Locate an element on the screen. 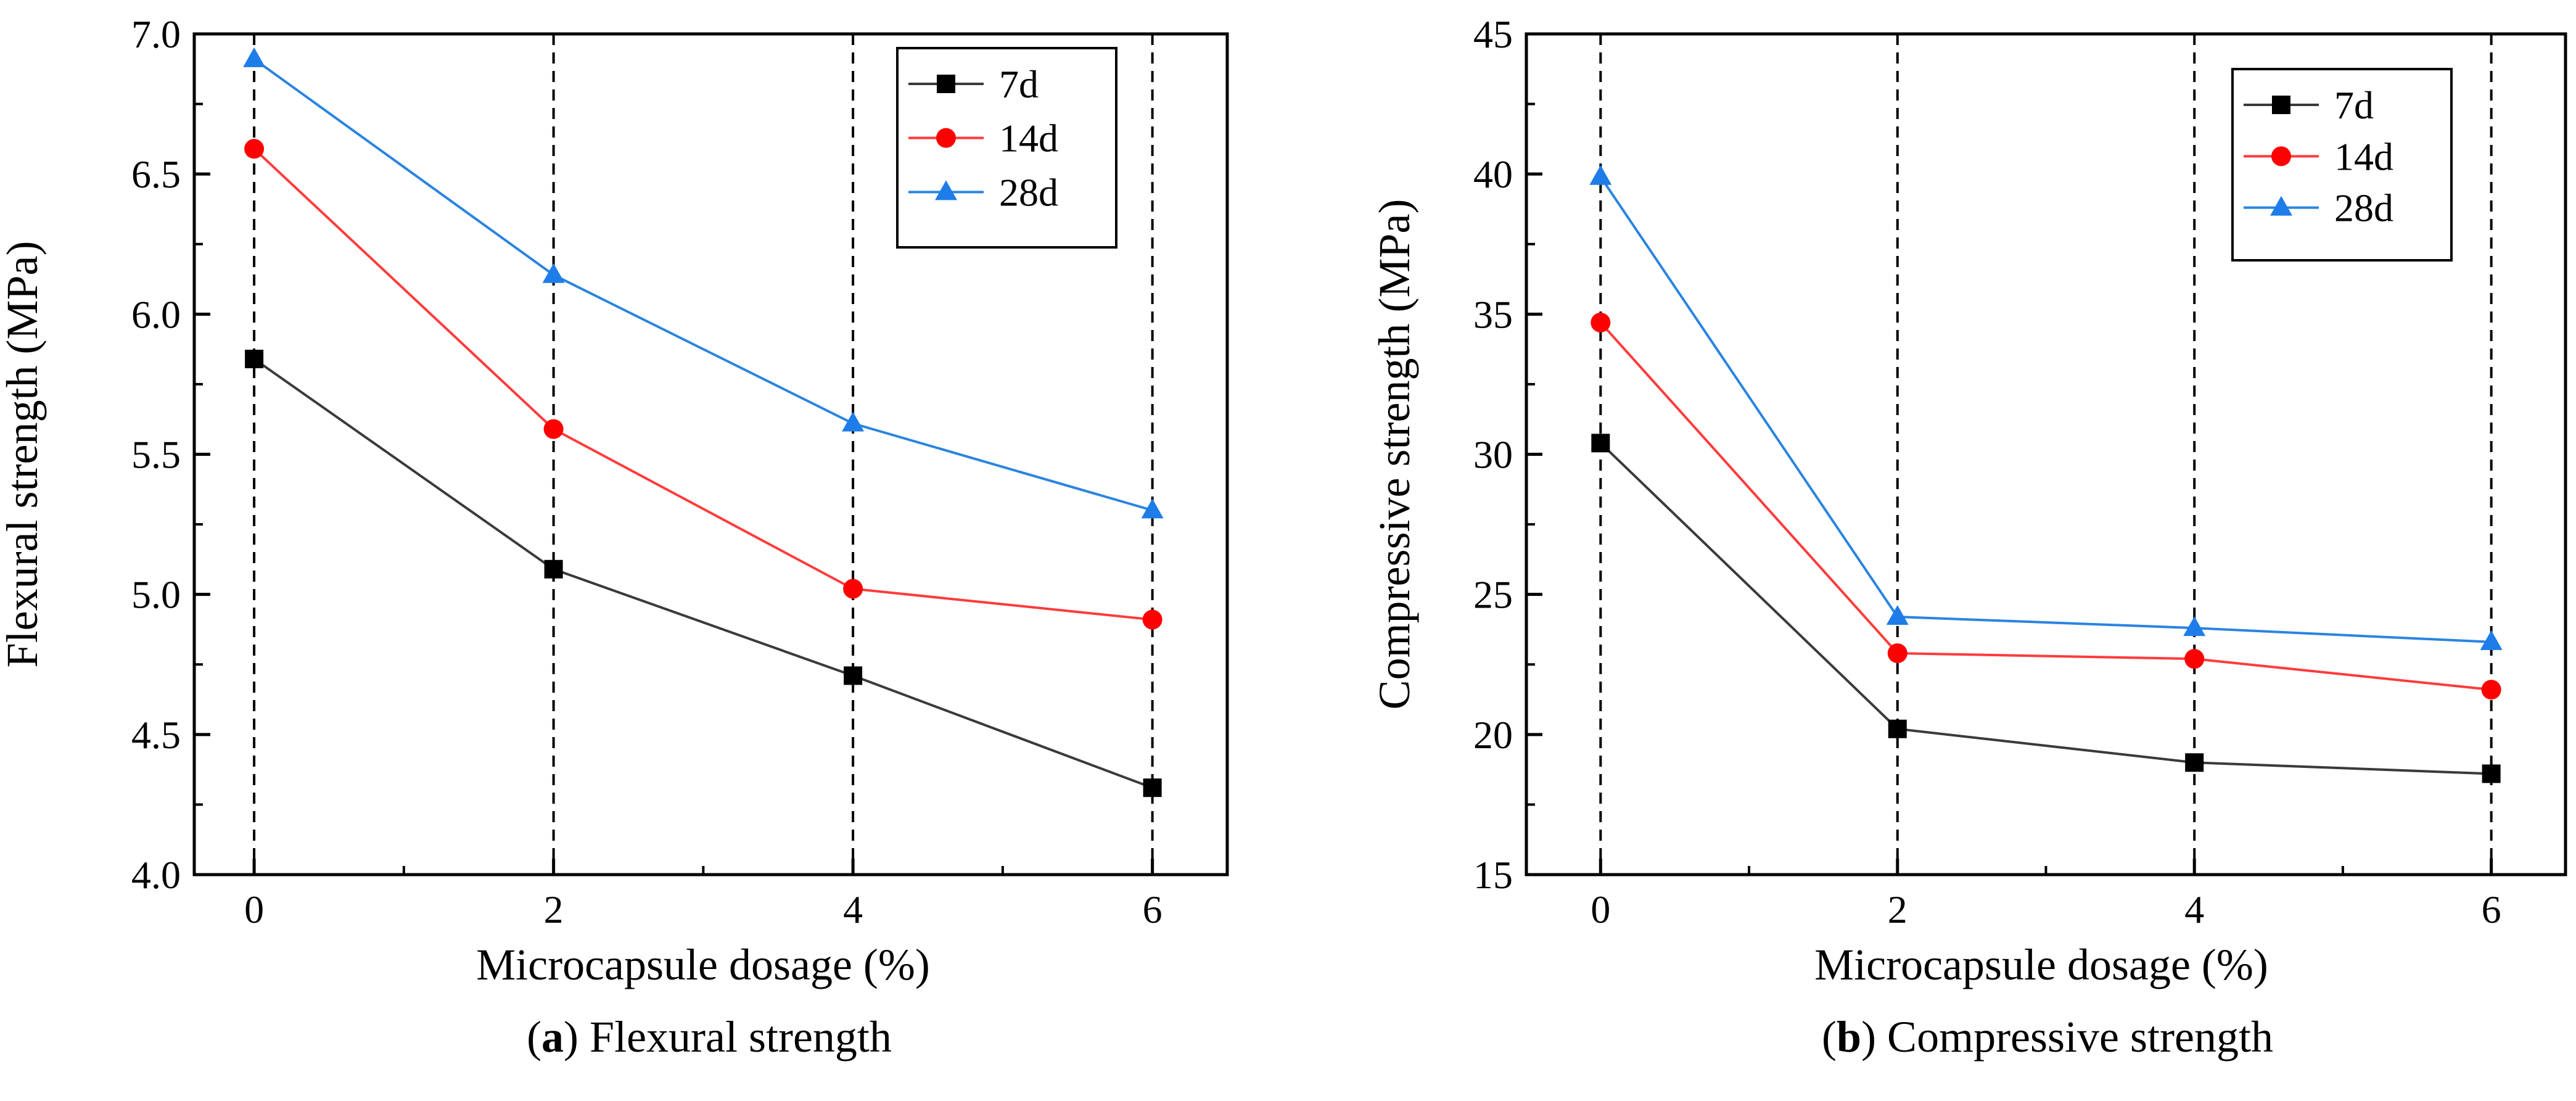  caption-letter: a is located at coordinates (552, 1037).